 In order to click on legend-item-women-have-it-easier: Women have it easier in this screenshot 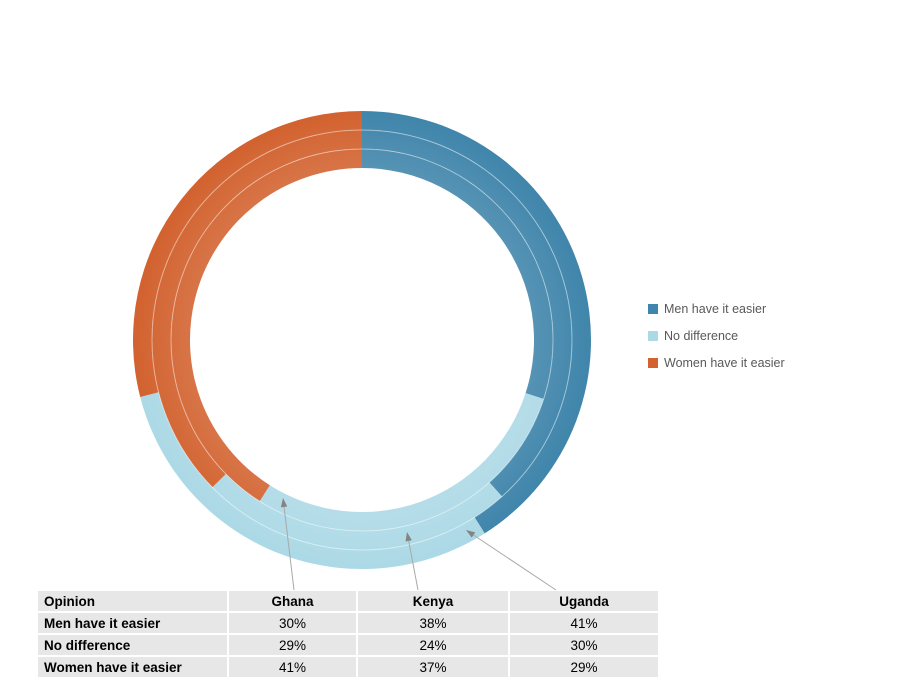, I will do `click(716, 363)`.